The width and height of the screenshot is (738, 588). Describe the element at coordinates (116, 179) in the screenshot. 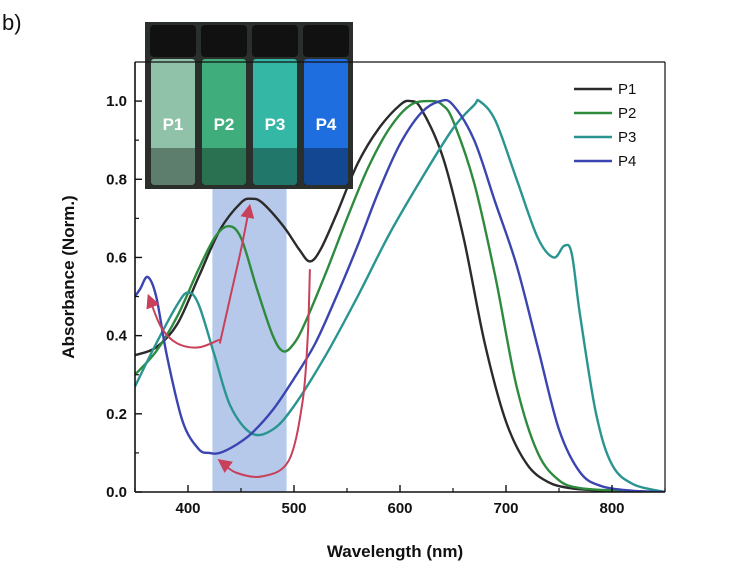

I see `y-tick-label: 0.8` at that location.